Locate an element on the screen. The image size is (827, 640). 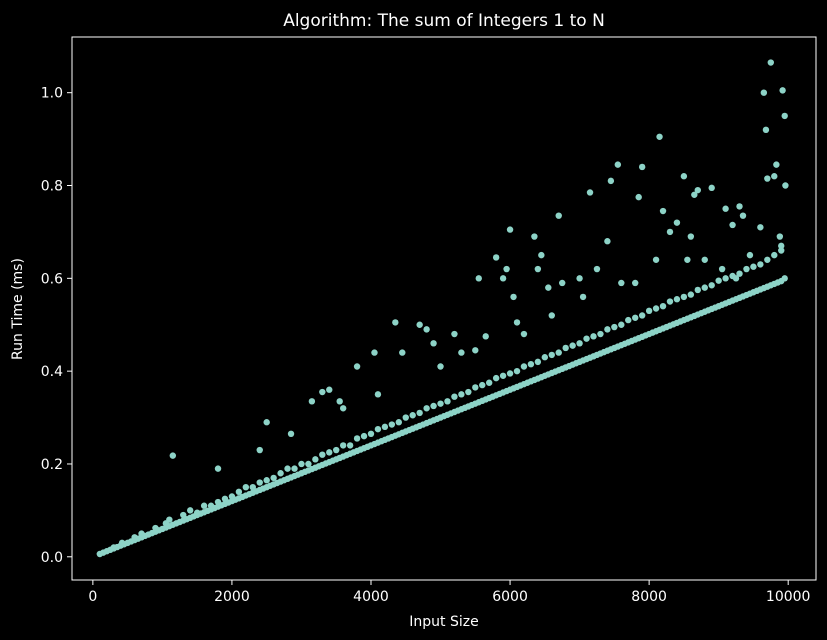
x-tick-label: 6000 is located at coordinates (510, 597).